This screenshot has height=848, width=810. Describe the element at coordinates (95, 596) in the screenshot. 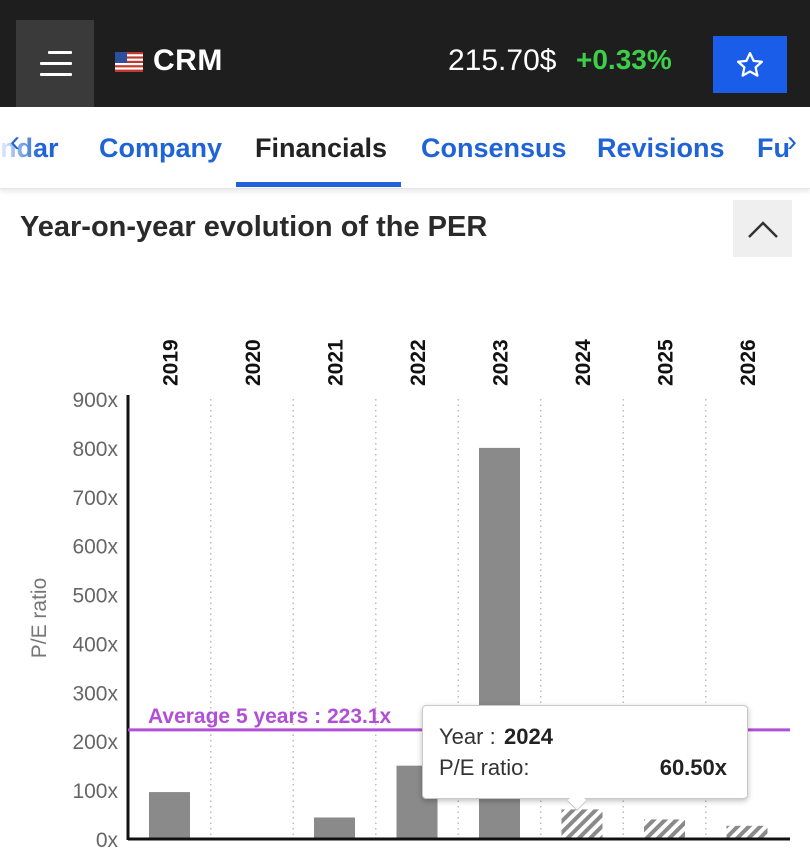

I see `y-tick-label: 500x` at that location.